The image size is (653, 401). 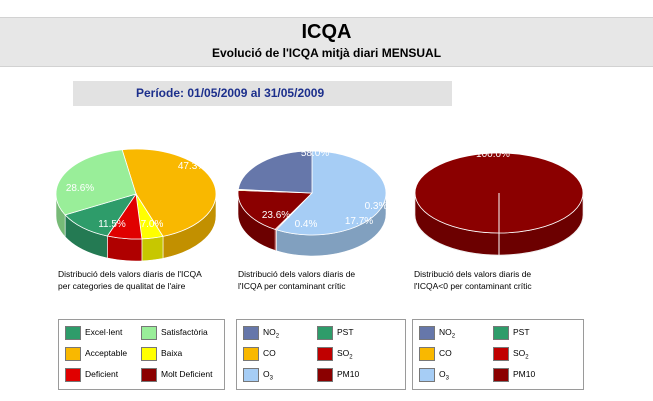 I want to click on pie-chart-critical-pollutant-negative: 100.0%, so click(x=500, y=205).